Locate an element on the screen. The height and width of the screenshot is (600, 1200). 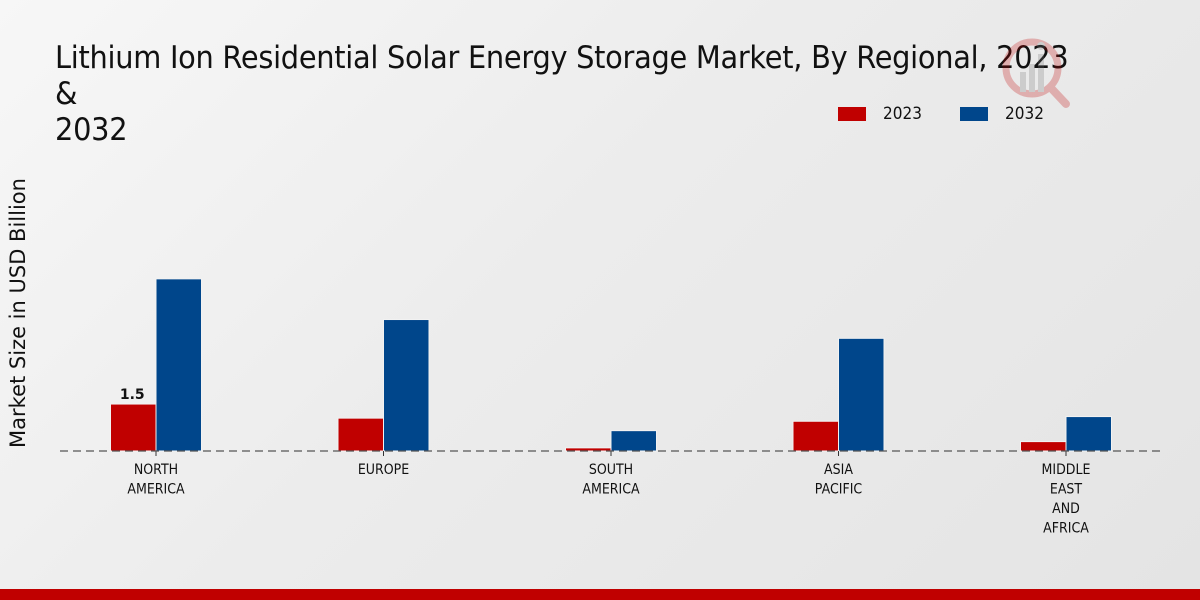
x-tick-label-line: EUROPE is located at coordinates (383, 470).